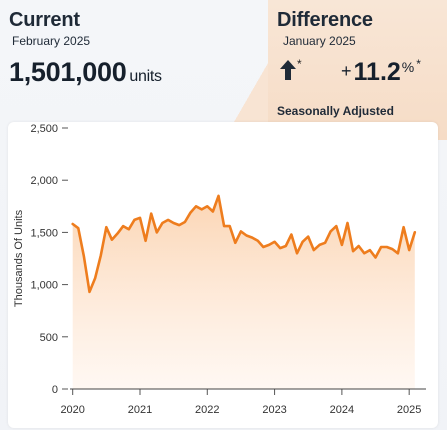 This screenshot has width=447, height=430. Describe the element at coordinates (377, 72) in the screenshot. I see `difference-value: 11.2` at that location.